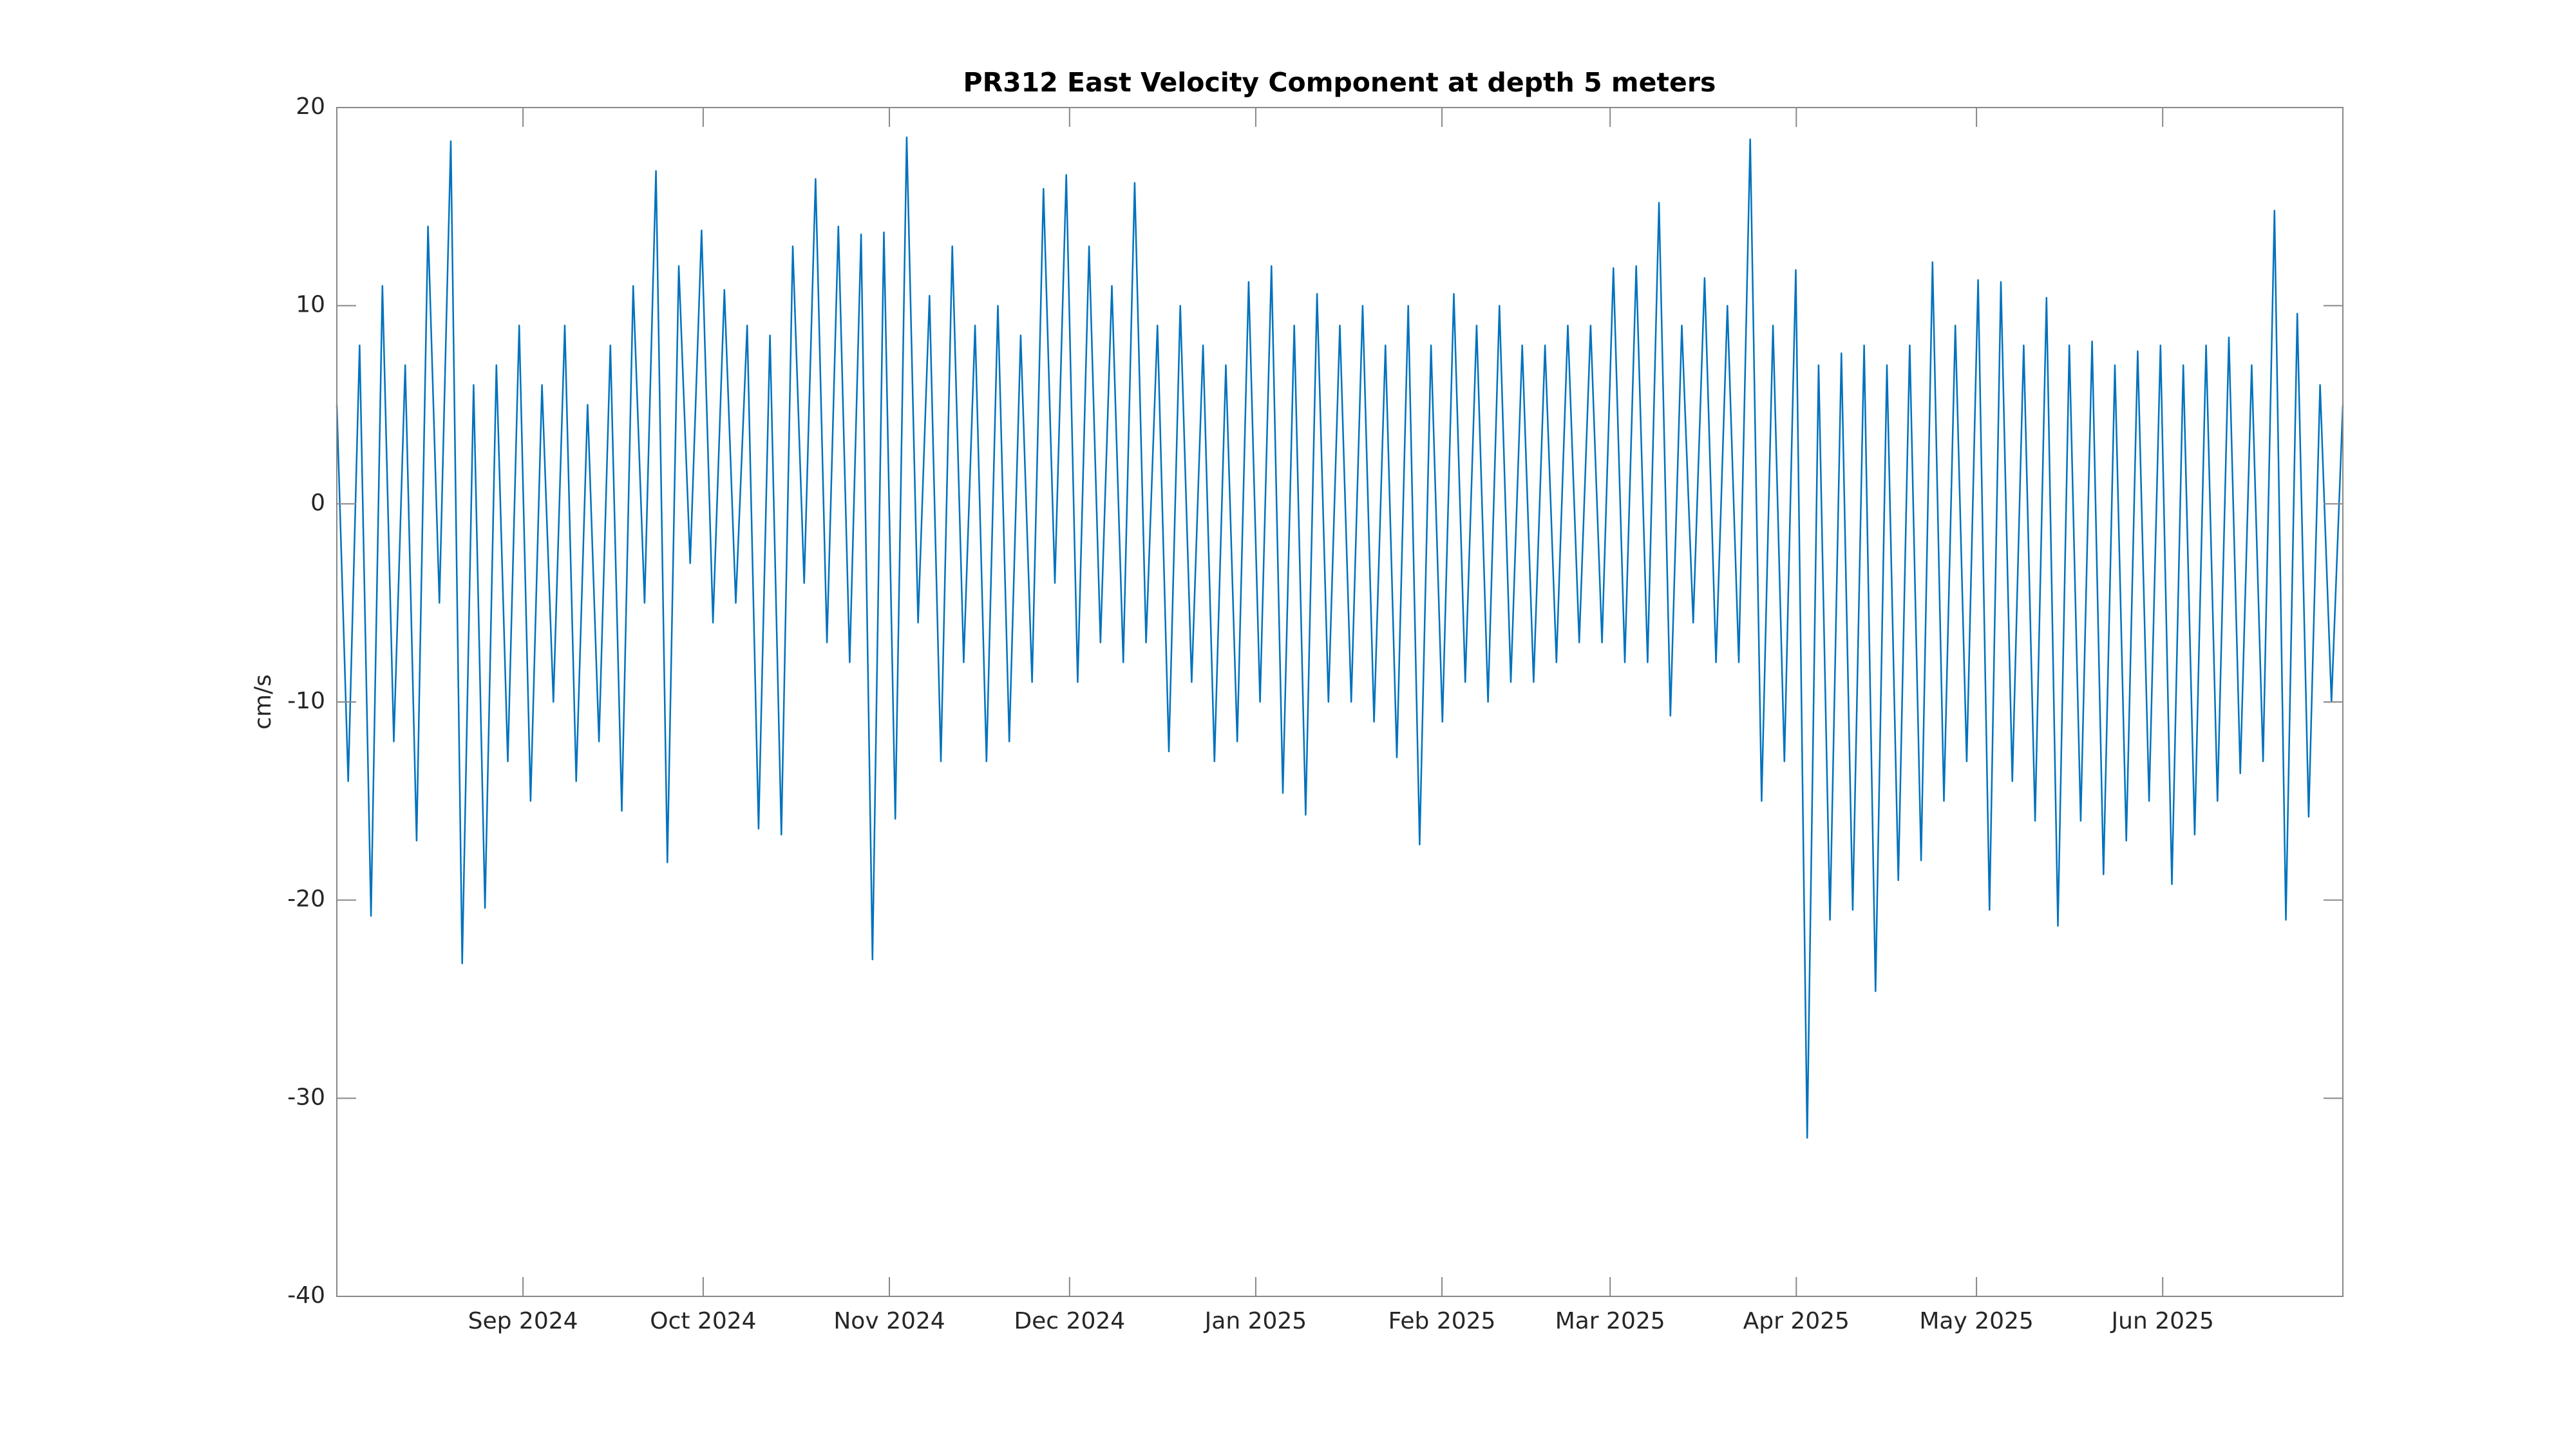 Image resolution: width=2576 pixels, height=1449 pixels. Describe the element at coordinates (703, 1321) in the screenshot. I see `x-tick-label: Oct 2024` at that location.